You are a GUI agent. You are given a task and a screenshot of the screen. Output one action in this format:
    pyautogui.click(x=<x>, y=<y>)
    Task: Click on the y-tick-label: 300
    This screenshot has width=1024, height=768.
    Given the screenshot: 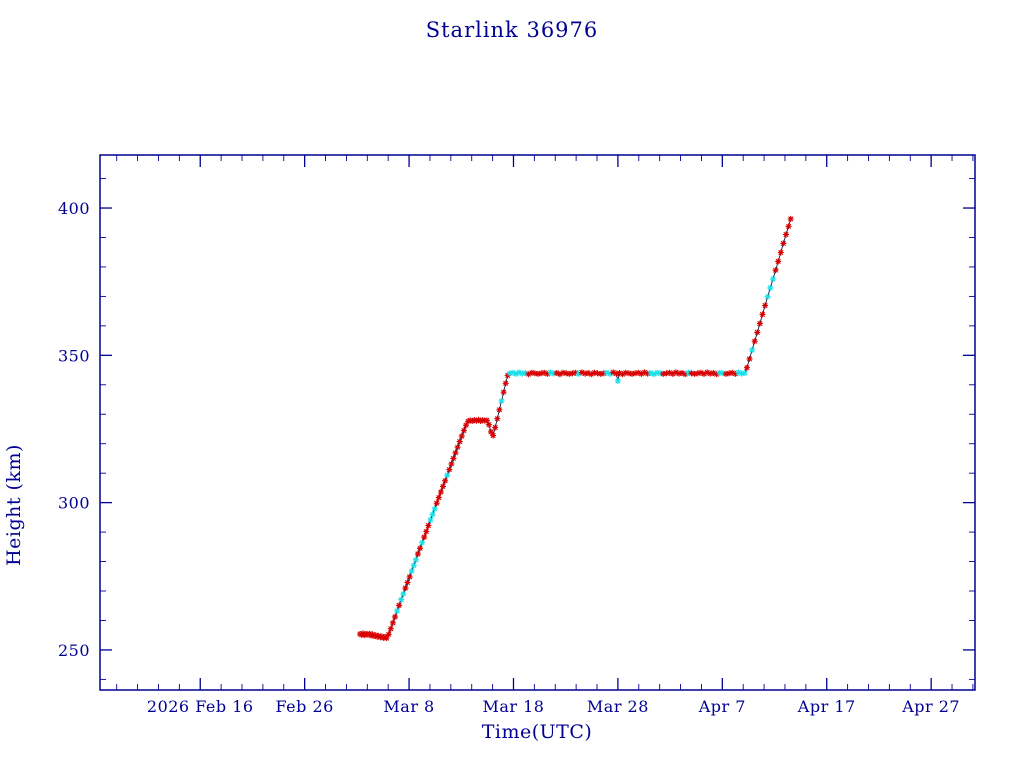 What is the action you would take?
    pyautogui.click(x=74, y=503)
    